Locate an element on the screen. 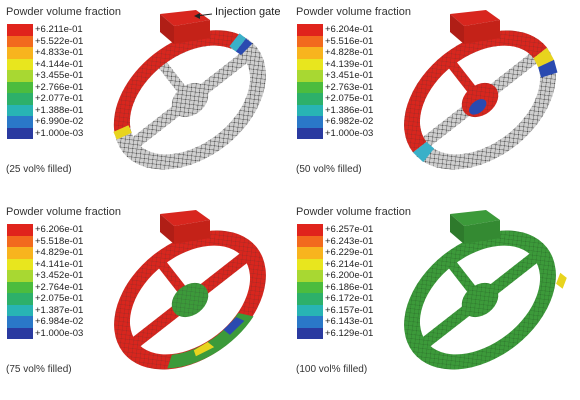 The width and height of the screenshot is (580, 400). legend-entry: +4.829e-01 is located at coordinates (52, 253).